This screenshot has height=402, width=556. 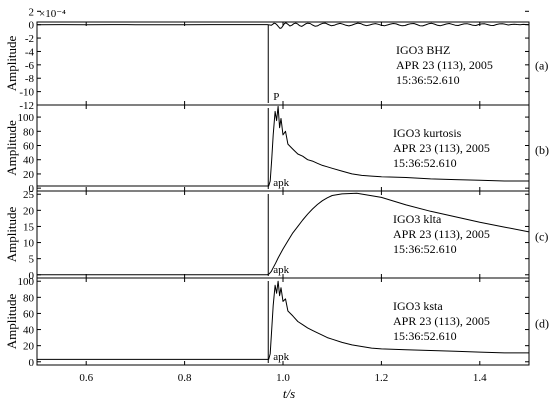 I want to click on y-tick-label: -12, so click(x=26, y=106).